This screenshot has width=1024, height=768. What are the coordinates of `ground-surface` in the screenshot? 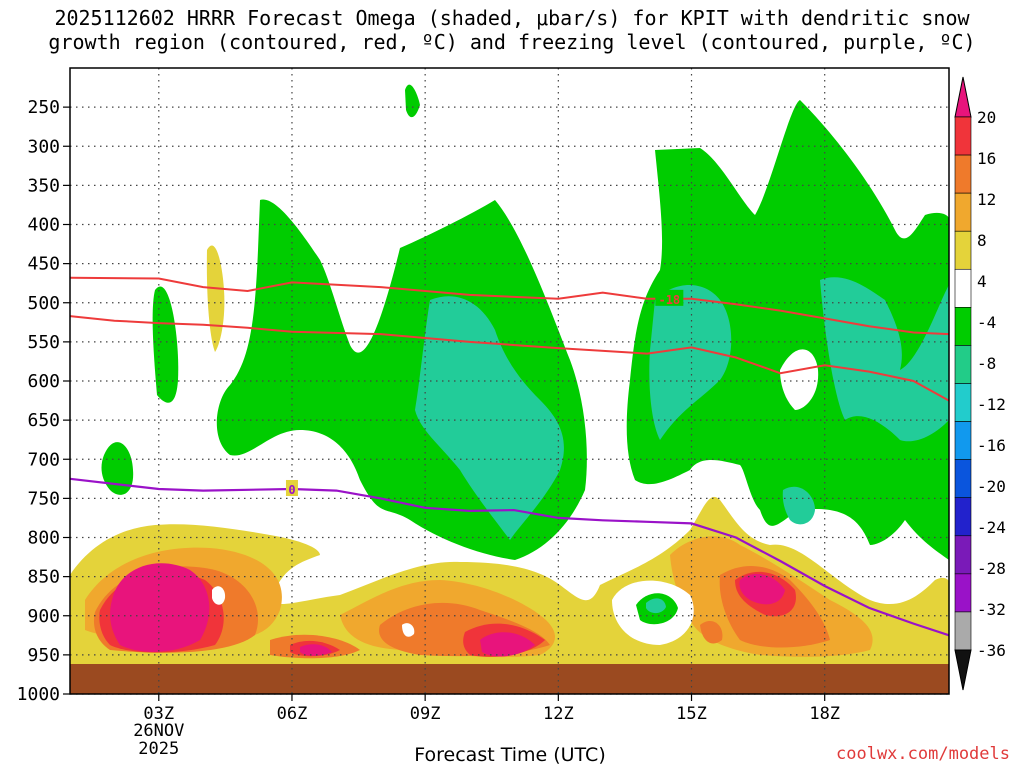 It's located at (509, 679).